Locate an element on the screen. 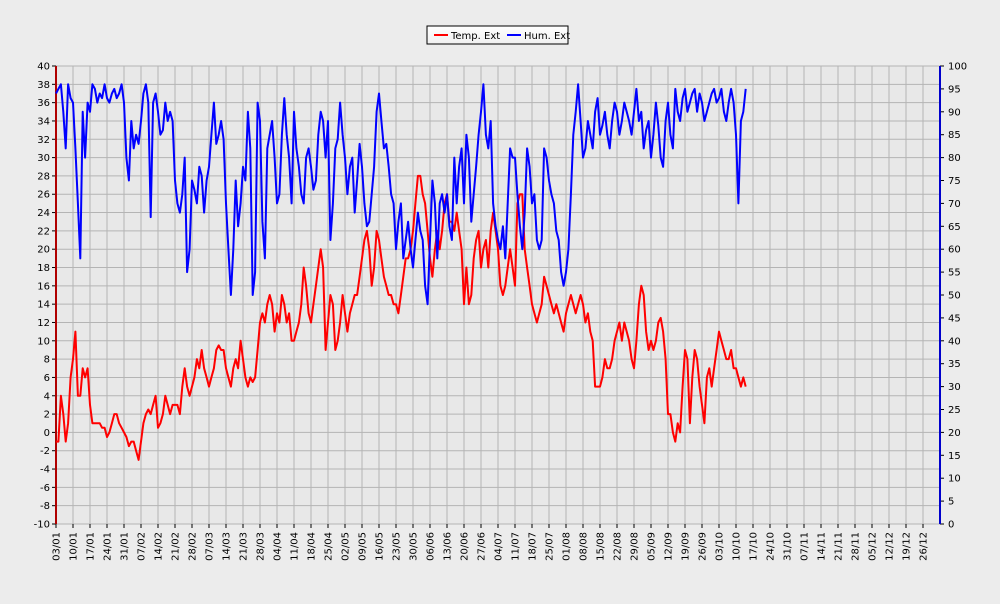 The width and height of the screenshot is (1000, 604). legend-label-temp: Temp. Ext is located at coordinates (475, 36).